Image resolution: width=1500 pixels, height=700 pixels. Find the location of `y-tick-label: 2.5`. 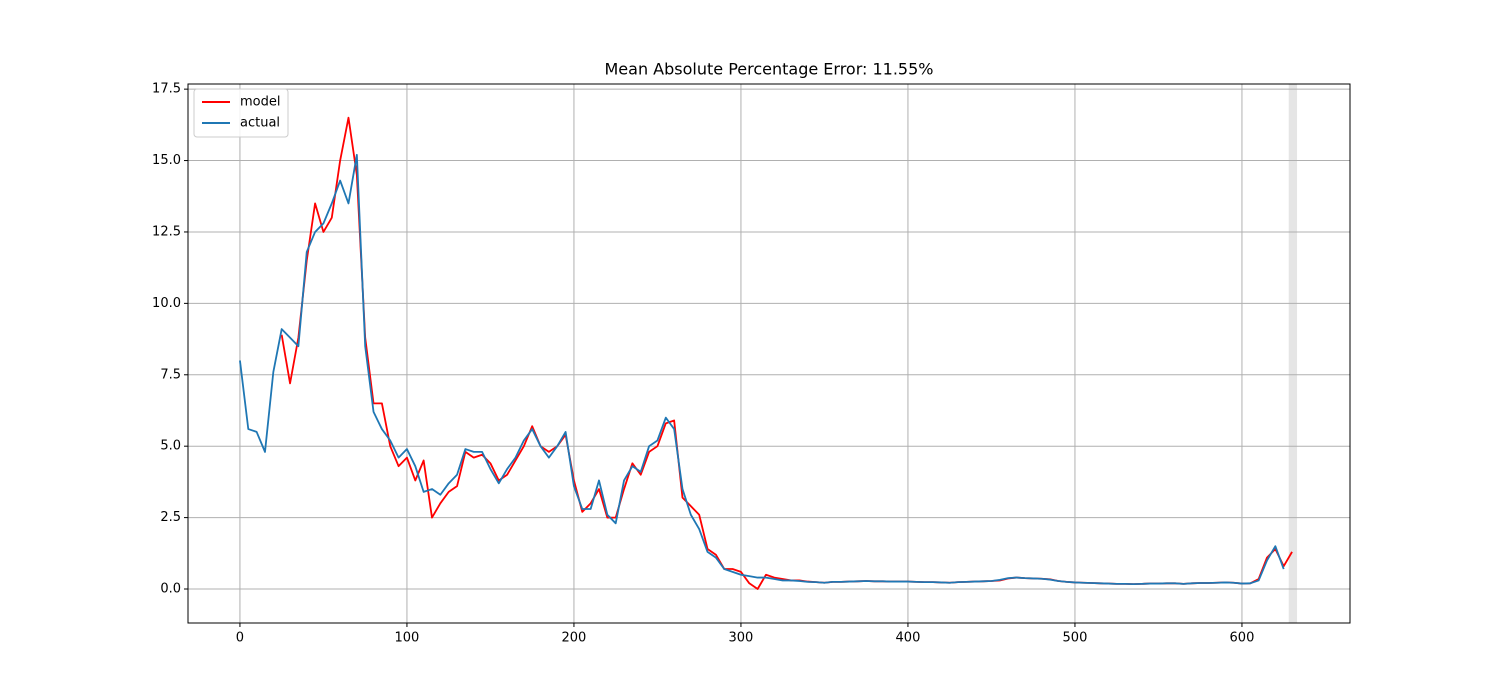

y-tick-label: 2.5 is located at coordinates (170, 517).